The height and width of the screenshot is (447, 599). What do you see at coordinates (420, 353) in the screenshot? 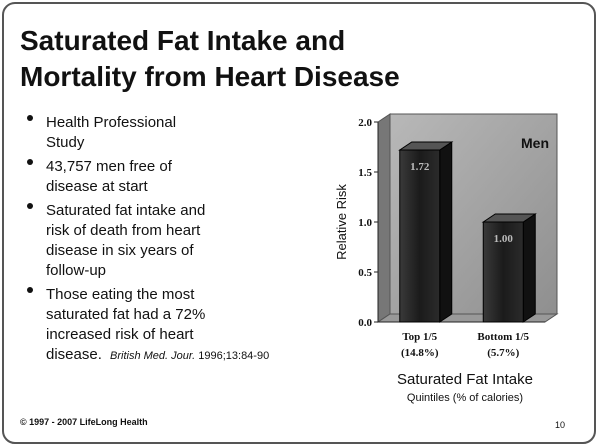
I see `x-tick-sublabel: (14.8%)` at bounding box center [420, 353].